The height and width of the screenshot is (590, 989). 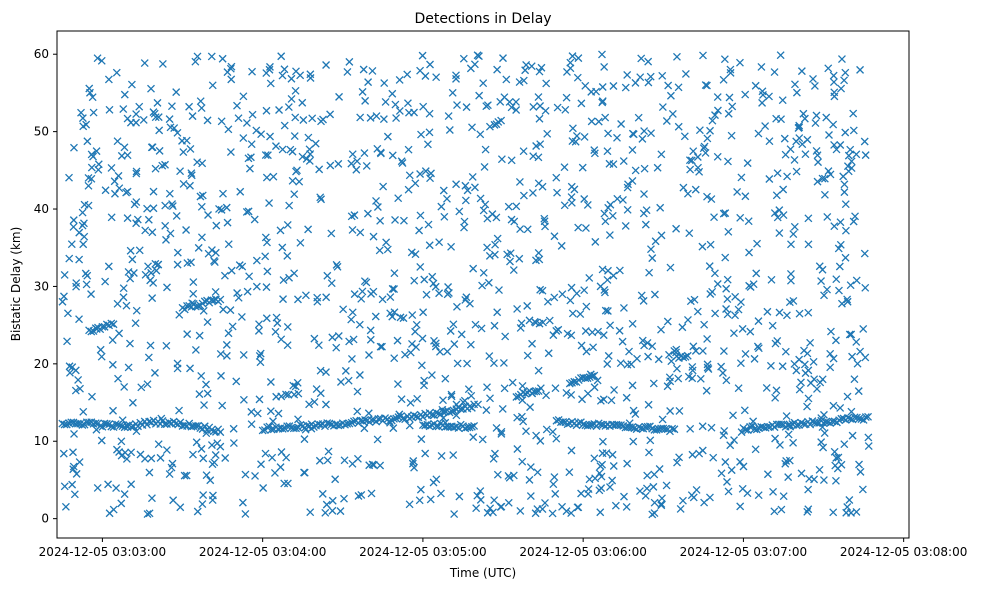 What do you see at coordinates (16, 284) in the screenshot?
I see `y-axis-label: Bistatic Delay (km)` at bounding box center [16, 284].